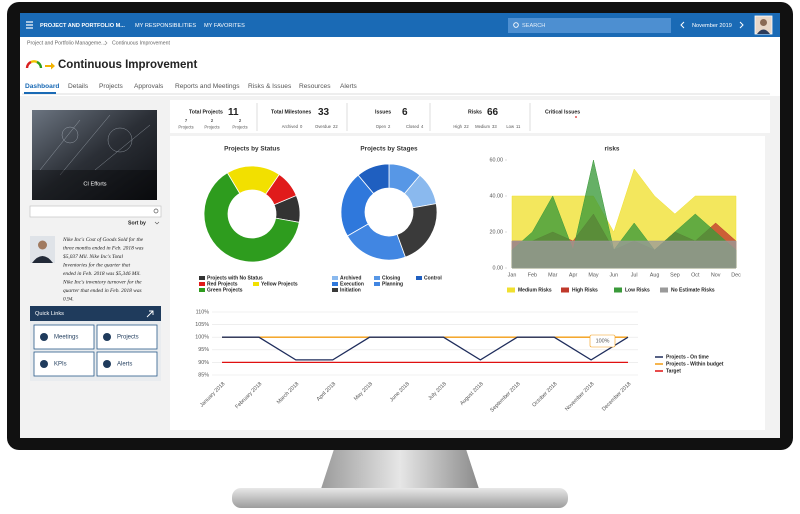 The height and width of the screenshot is (514, 800). What do you see at coordinates (78, 86) in the screenshot?
I see `tab: Details` at bounding box center [78, 86].